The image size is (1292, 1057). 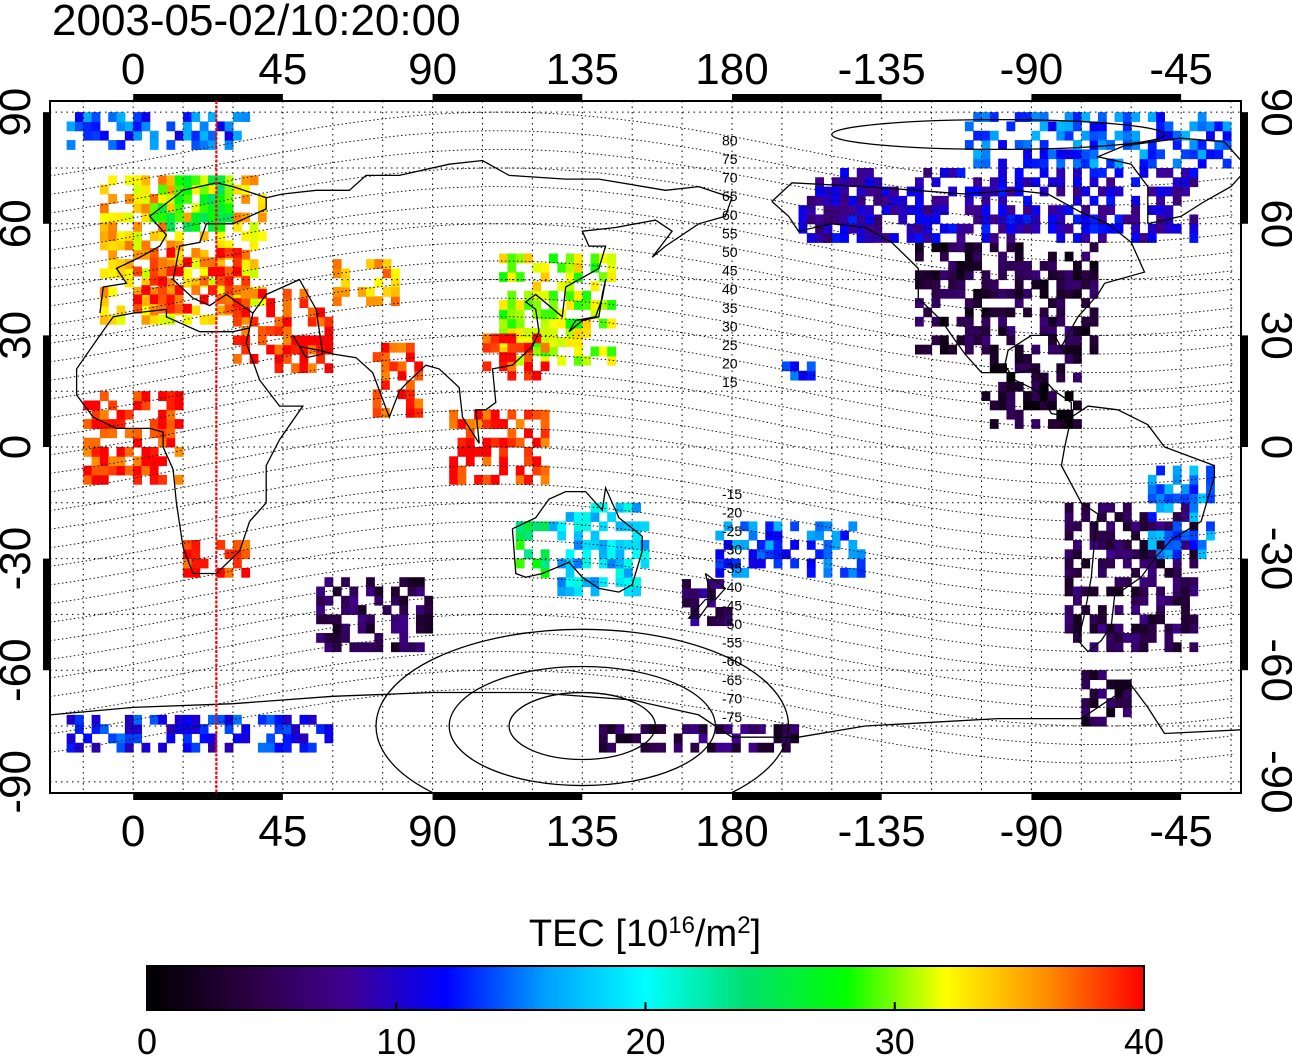 I want to click on contour-label: 75, so click(x=730, y=159).